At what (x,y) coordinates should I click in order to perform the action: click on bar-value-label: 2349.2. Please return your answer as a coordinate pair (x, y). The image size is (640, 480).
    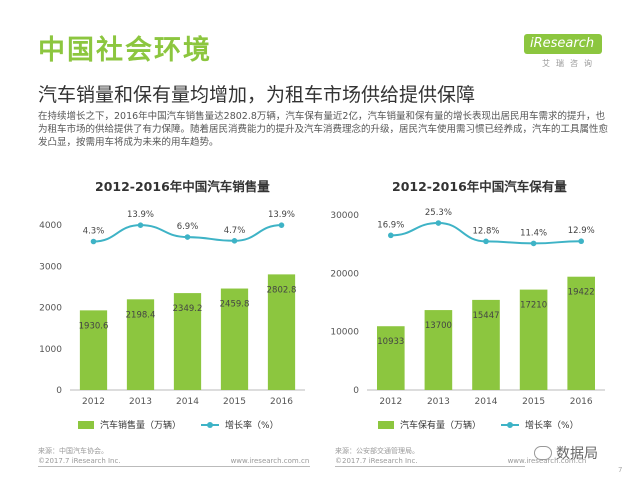
    Looking at the image, I should click on (188, 309).